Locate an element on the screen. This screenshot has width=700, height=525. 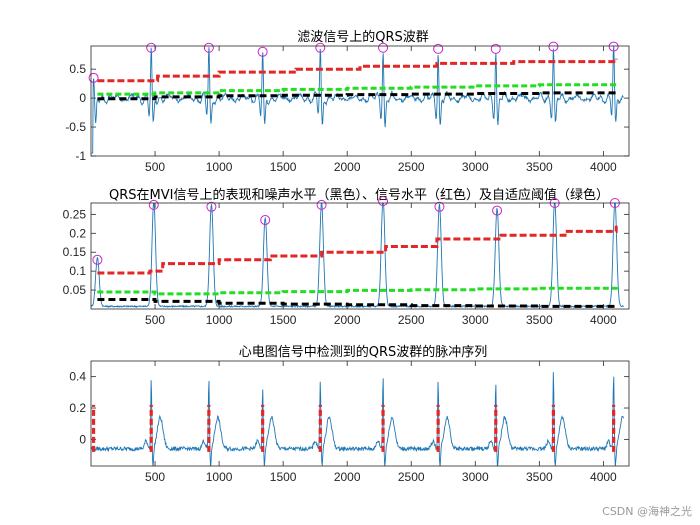
plot-content is located at coordinates (357, 419).